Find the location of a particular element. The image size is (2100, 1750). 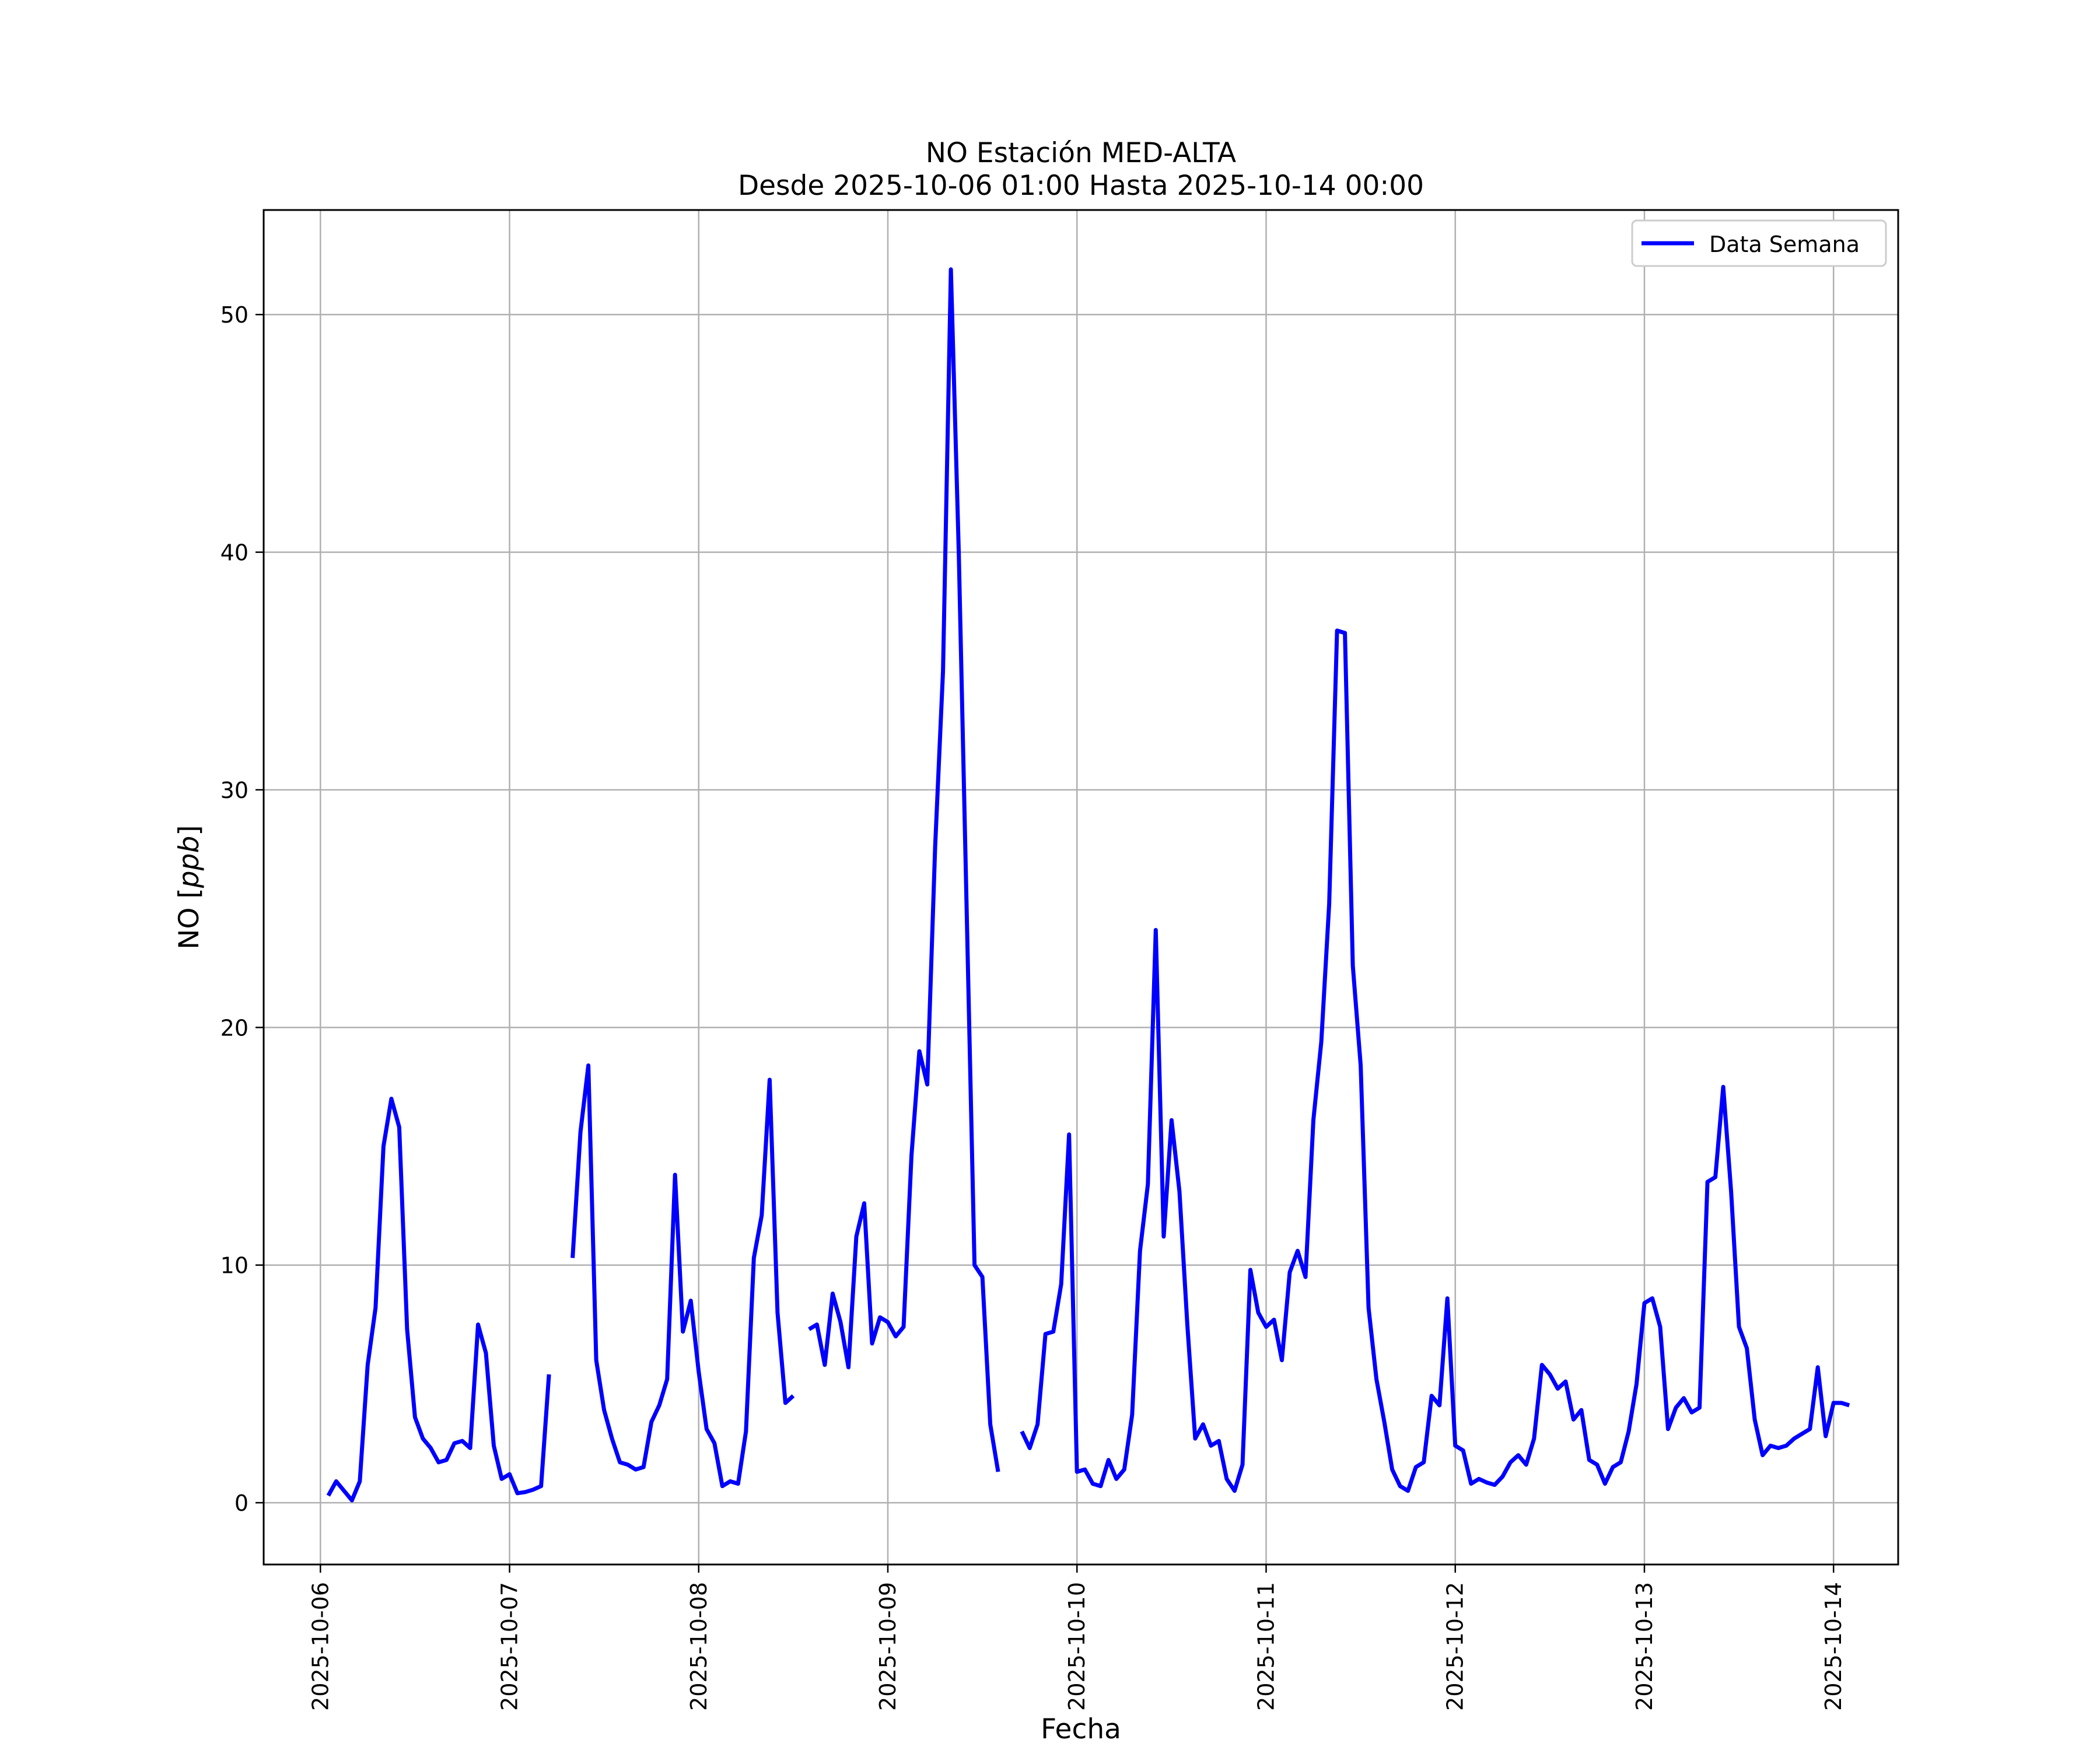

y-axis-label-prefix: NO [ is located at coordinates (189, 918).